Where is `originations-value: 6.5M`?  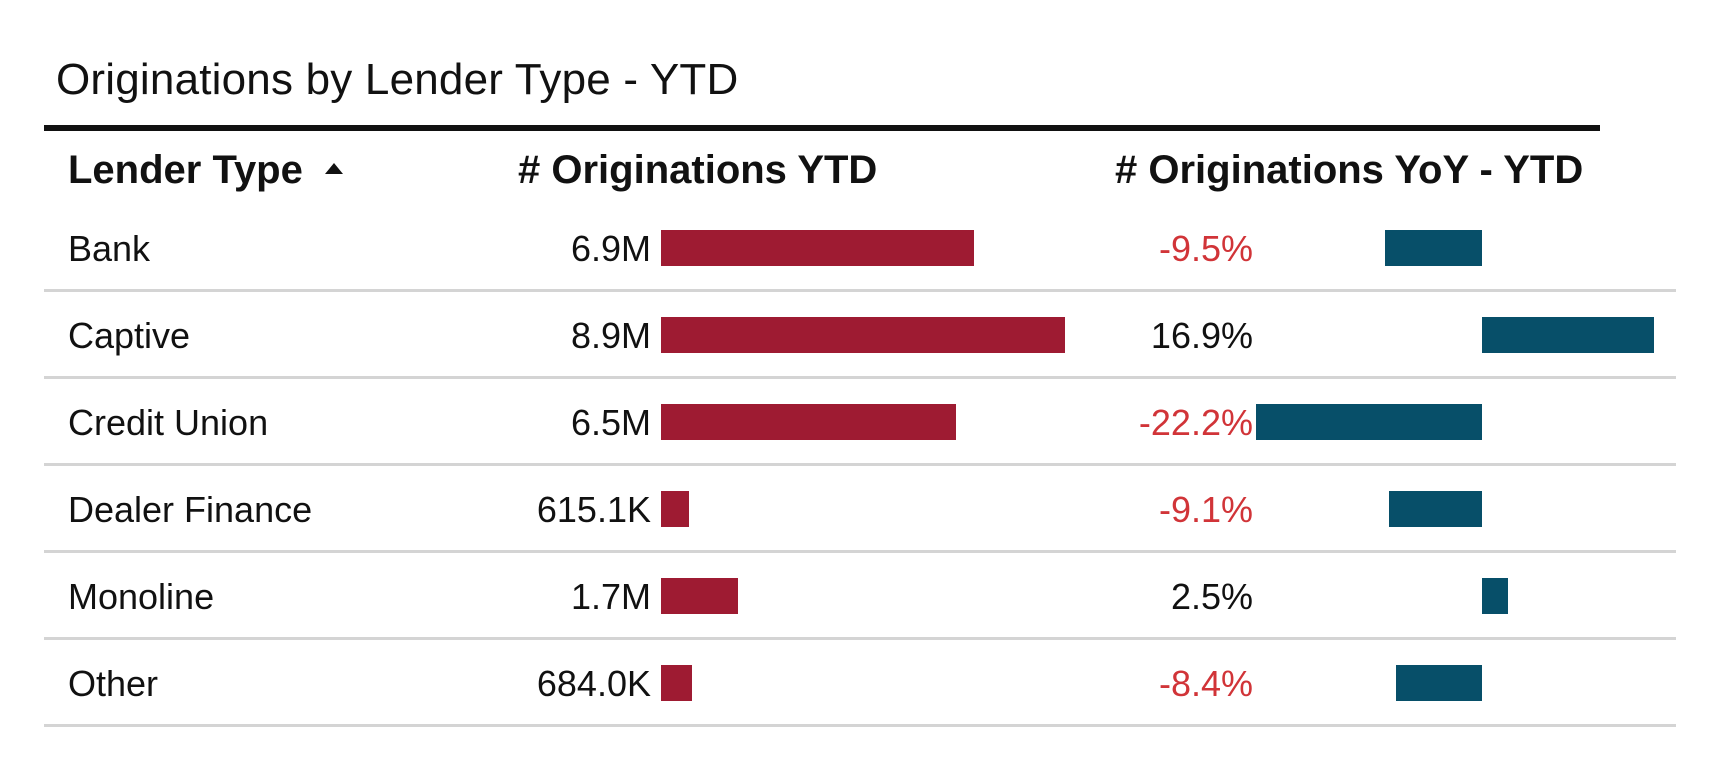 originations-value: 6.5M is located at coordinates (610, 422).